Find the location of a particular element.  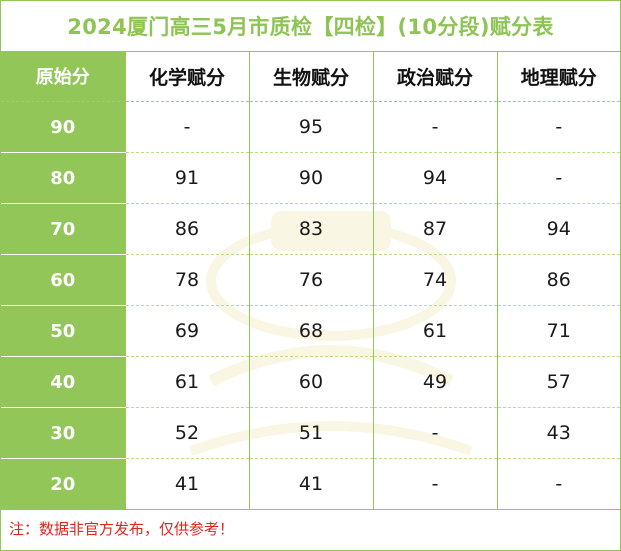

header-geography: 地理赋分 is located at coordinates (558, 76).